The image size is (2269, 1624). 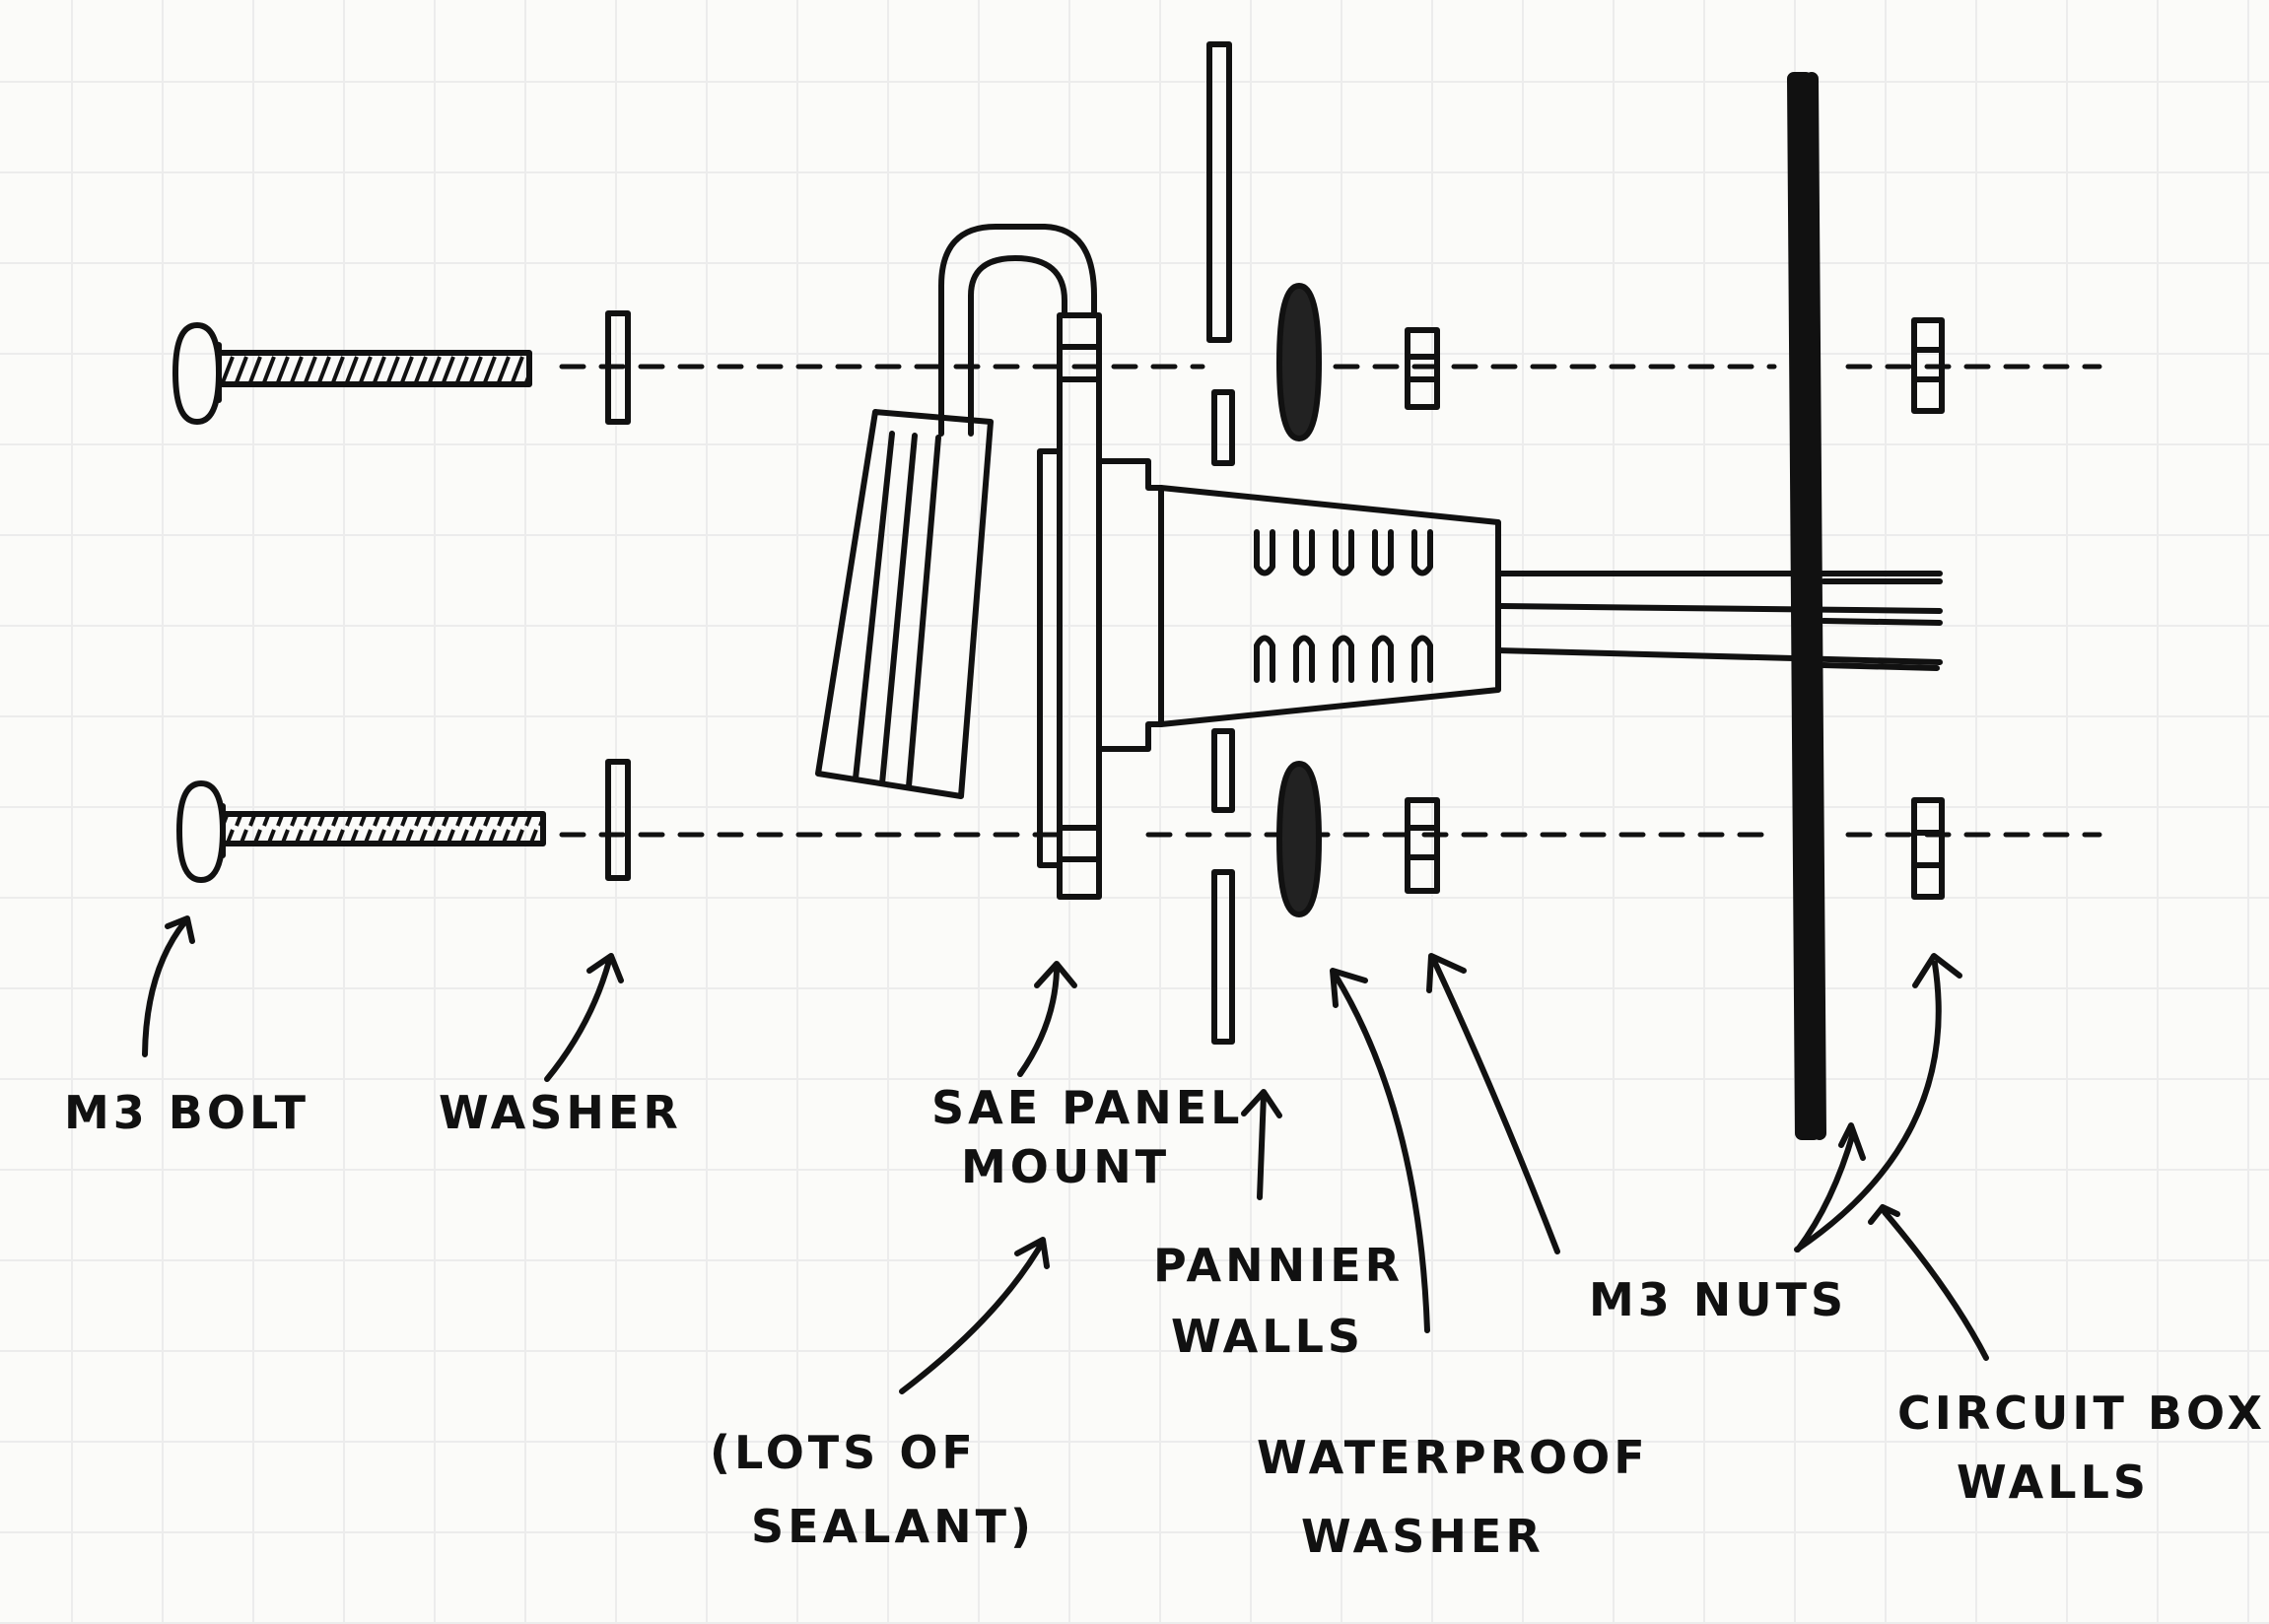 What do you see at coordinates (844, 1453) in the screenshot?
I see `label-sealant-line1: (LOTS OF` at bounding box center [844, 1453].